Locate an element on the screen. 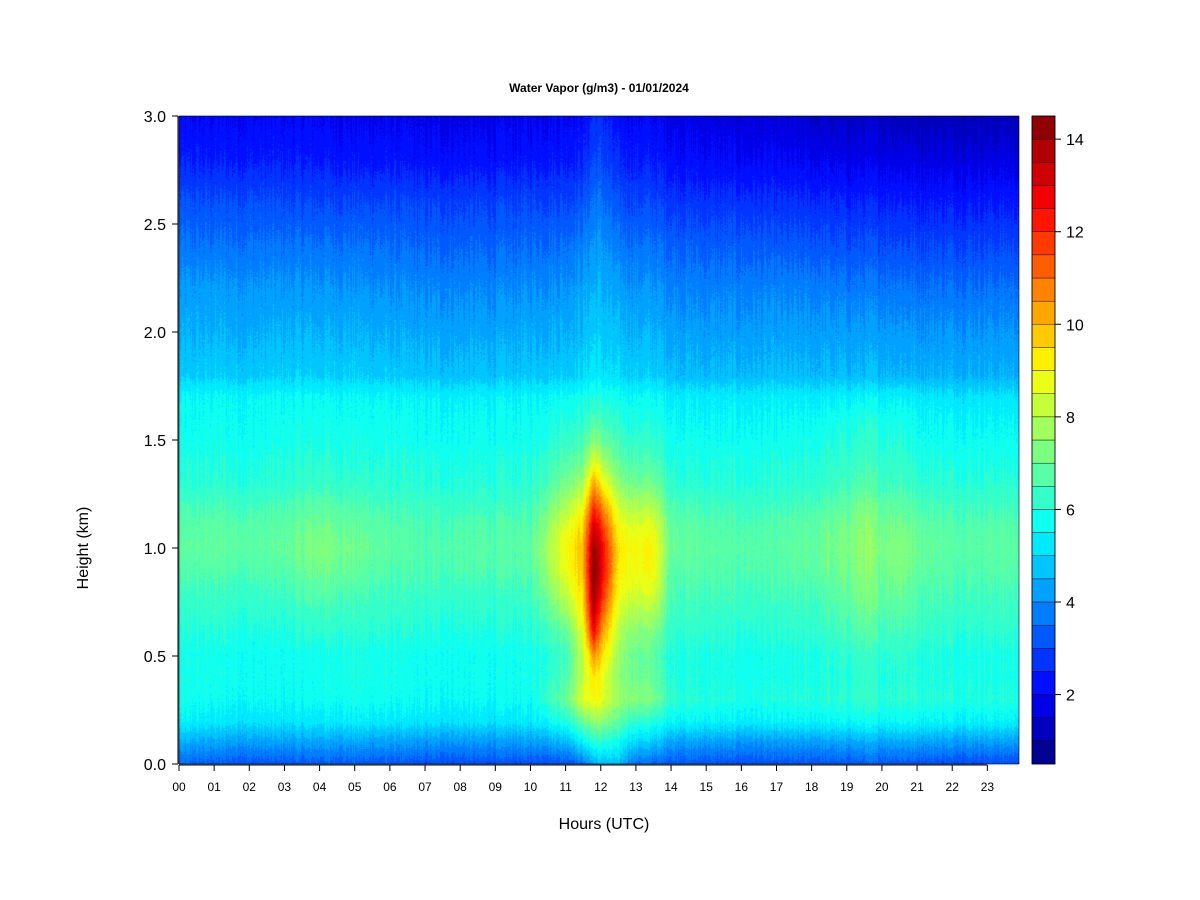 The image size is (1200, 900). y-axis: 0.0 0.5 1.0 1.5 2.0 2.5 3.0 is located at coordinates (161, 441).